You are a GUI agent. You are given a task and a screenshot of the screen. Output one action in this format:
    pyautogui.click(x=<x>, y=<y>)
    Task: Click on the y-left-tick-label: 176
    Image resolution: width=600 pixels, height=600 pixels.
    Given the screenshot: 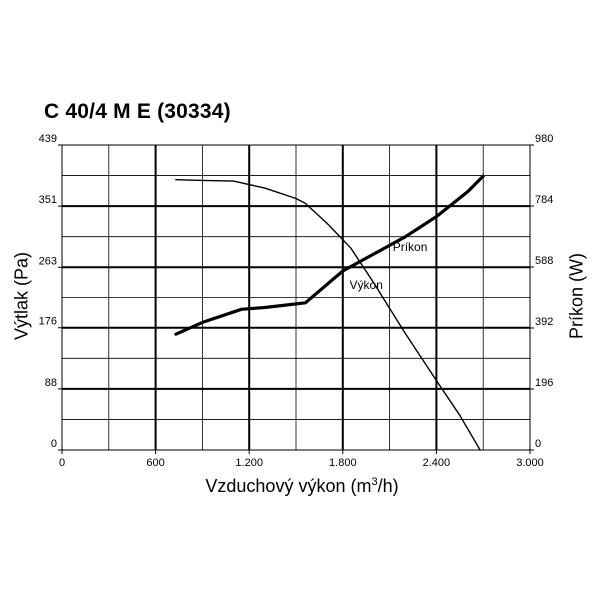 What is the action you would take?
    pyautogui.click(x=48, y=322)
    